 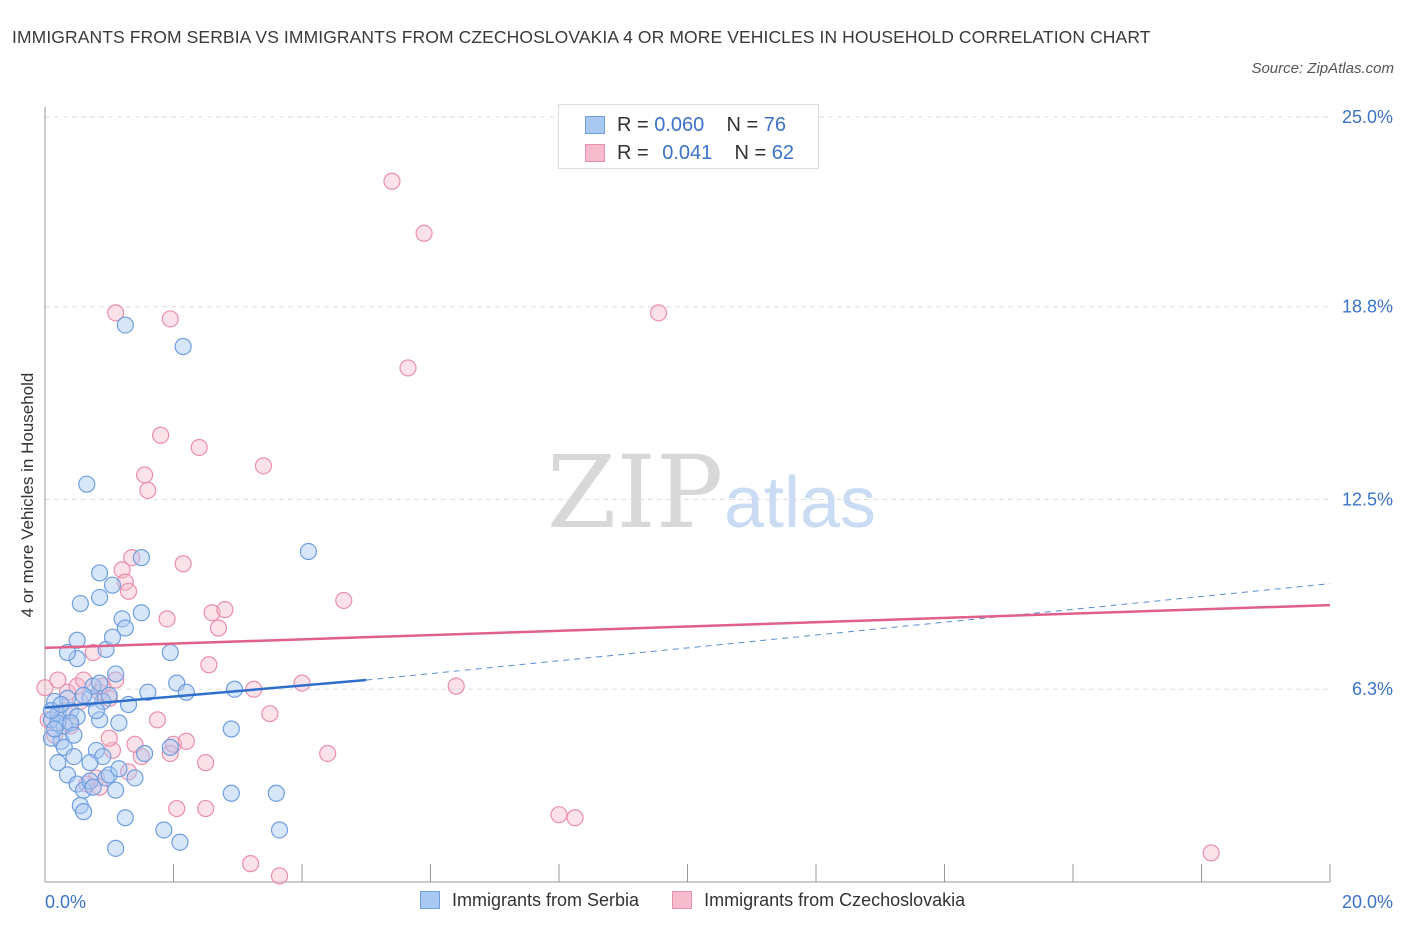 I want to click on legend-item-czech: Immigrants from Czechoslovakia, so click(x=818, y=900).